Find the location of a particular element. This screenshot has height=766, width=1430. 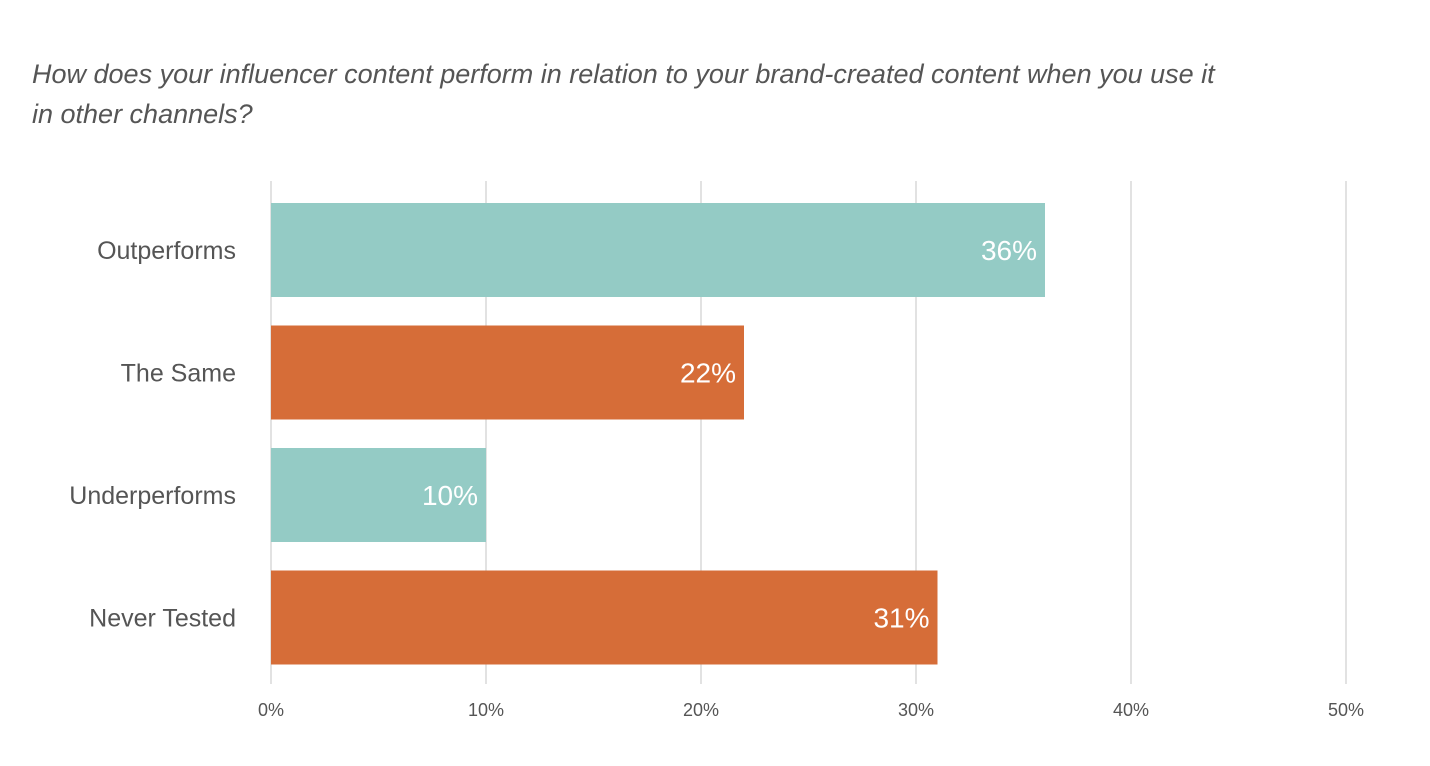

data-label: 36% is located at coordinates (1009, 250).